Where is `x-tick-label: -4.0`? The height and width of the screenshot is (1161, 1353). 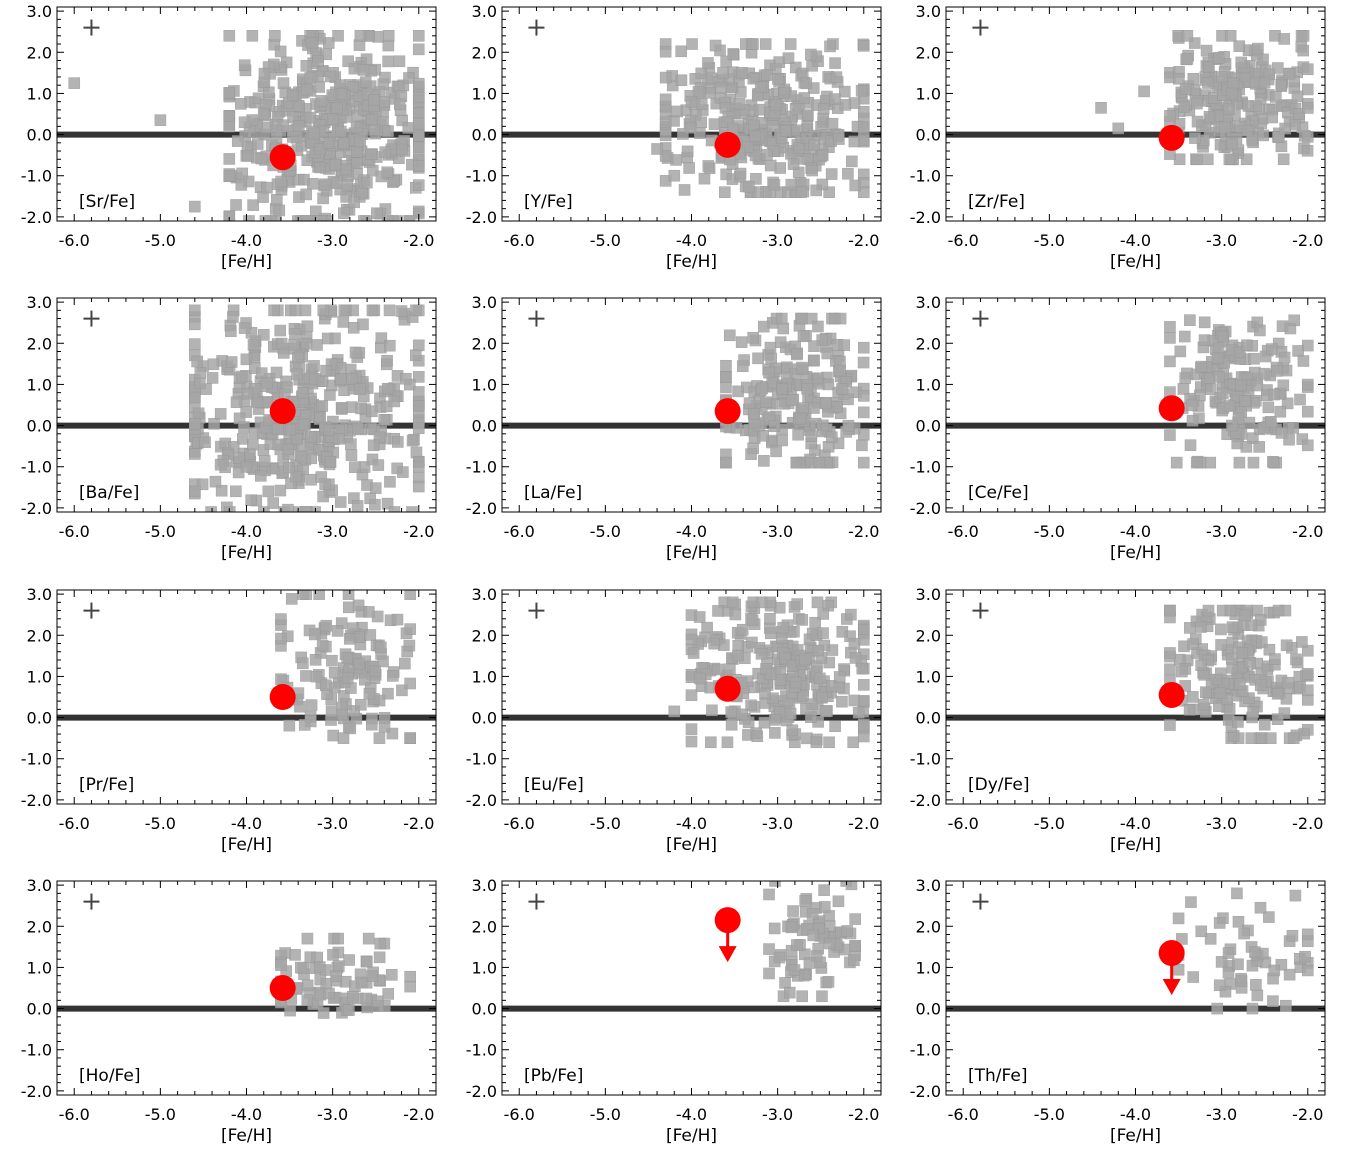
x-tick-label: -4.0 is located at coordinates (1135, 1114).